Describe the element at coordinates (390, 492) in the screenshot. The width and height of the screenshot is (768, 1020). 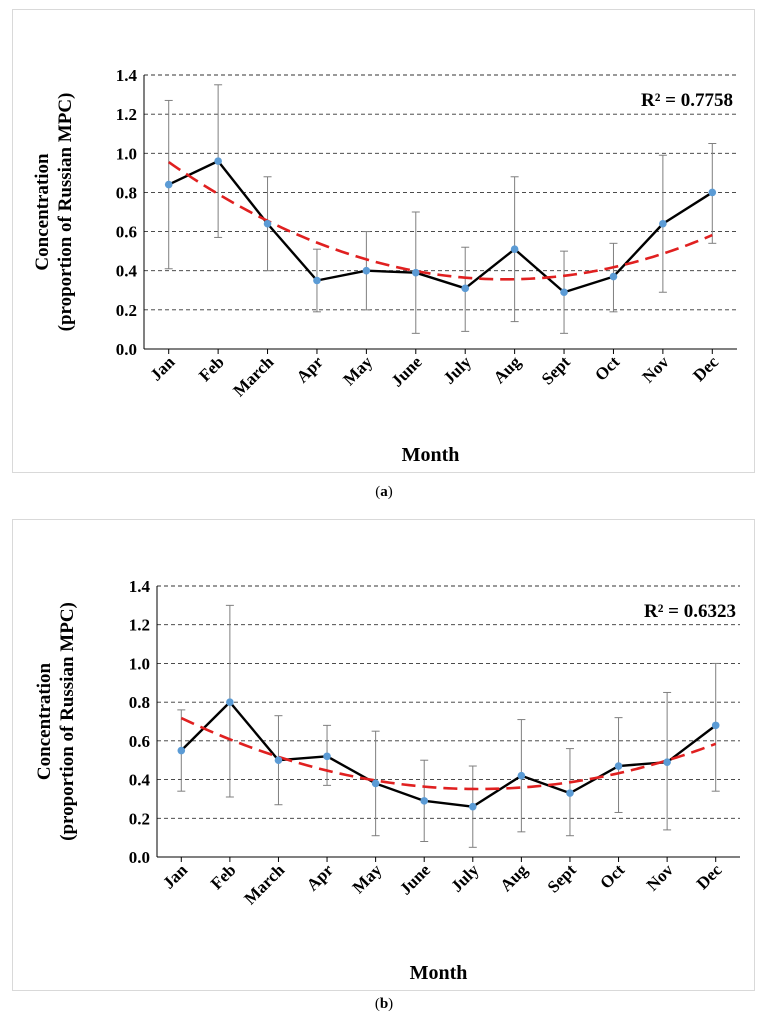
I see `caption-a-close: )` at that location.